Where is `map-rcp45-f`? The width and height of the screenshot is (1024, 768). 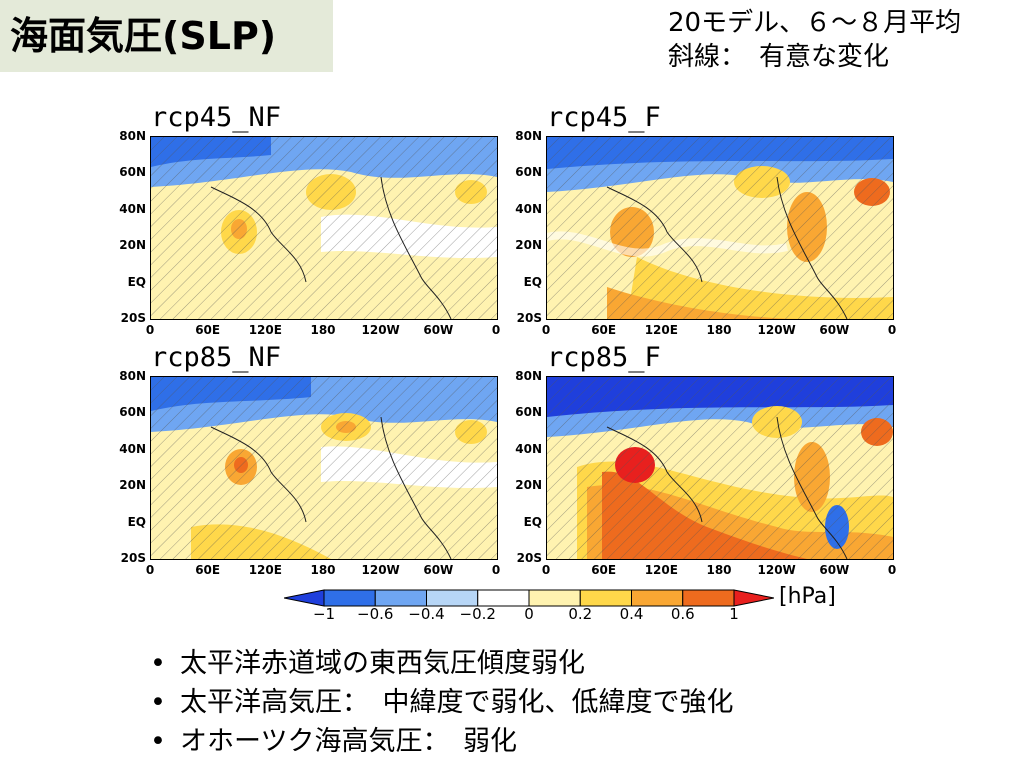
map-rcp45-f is located at coordinates (720, 228).